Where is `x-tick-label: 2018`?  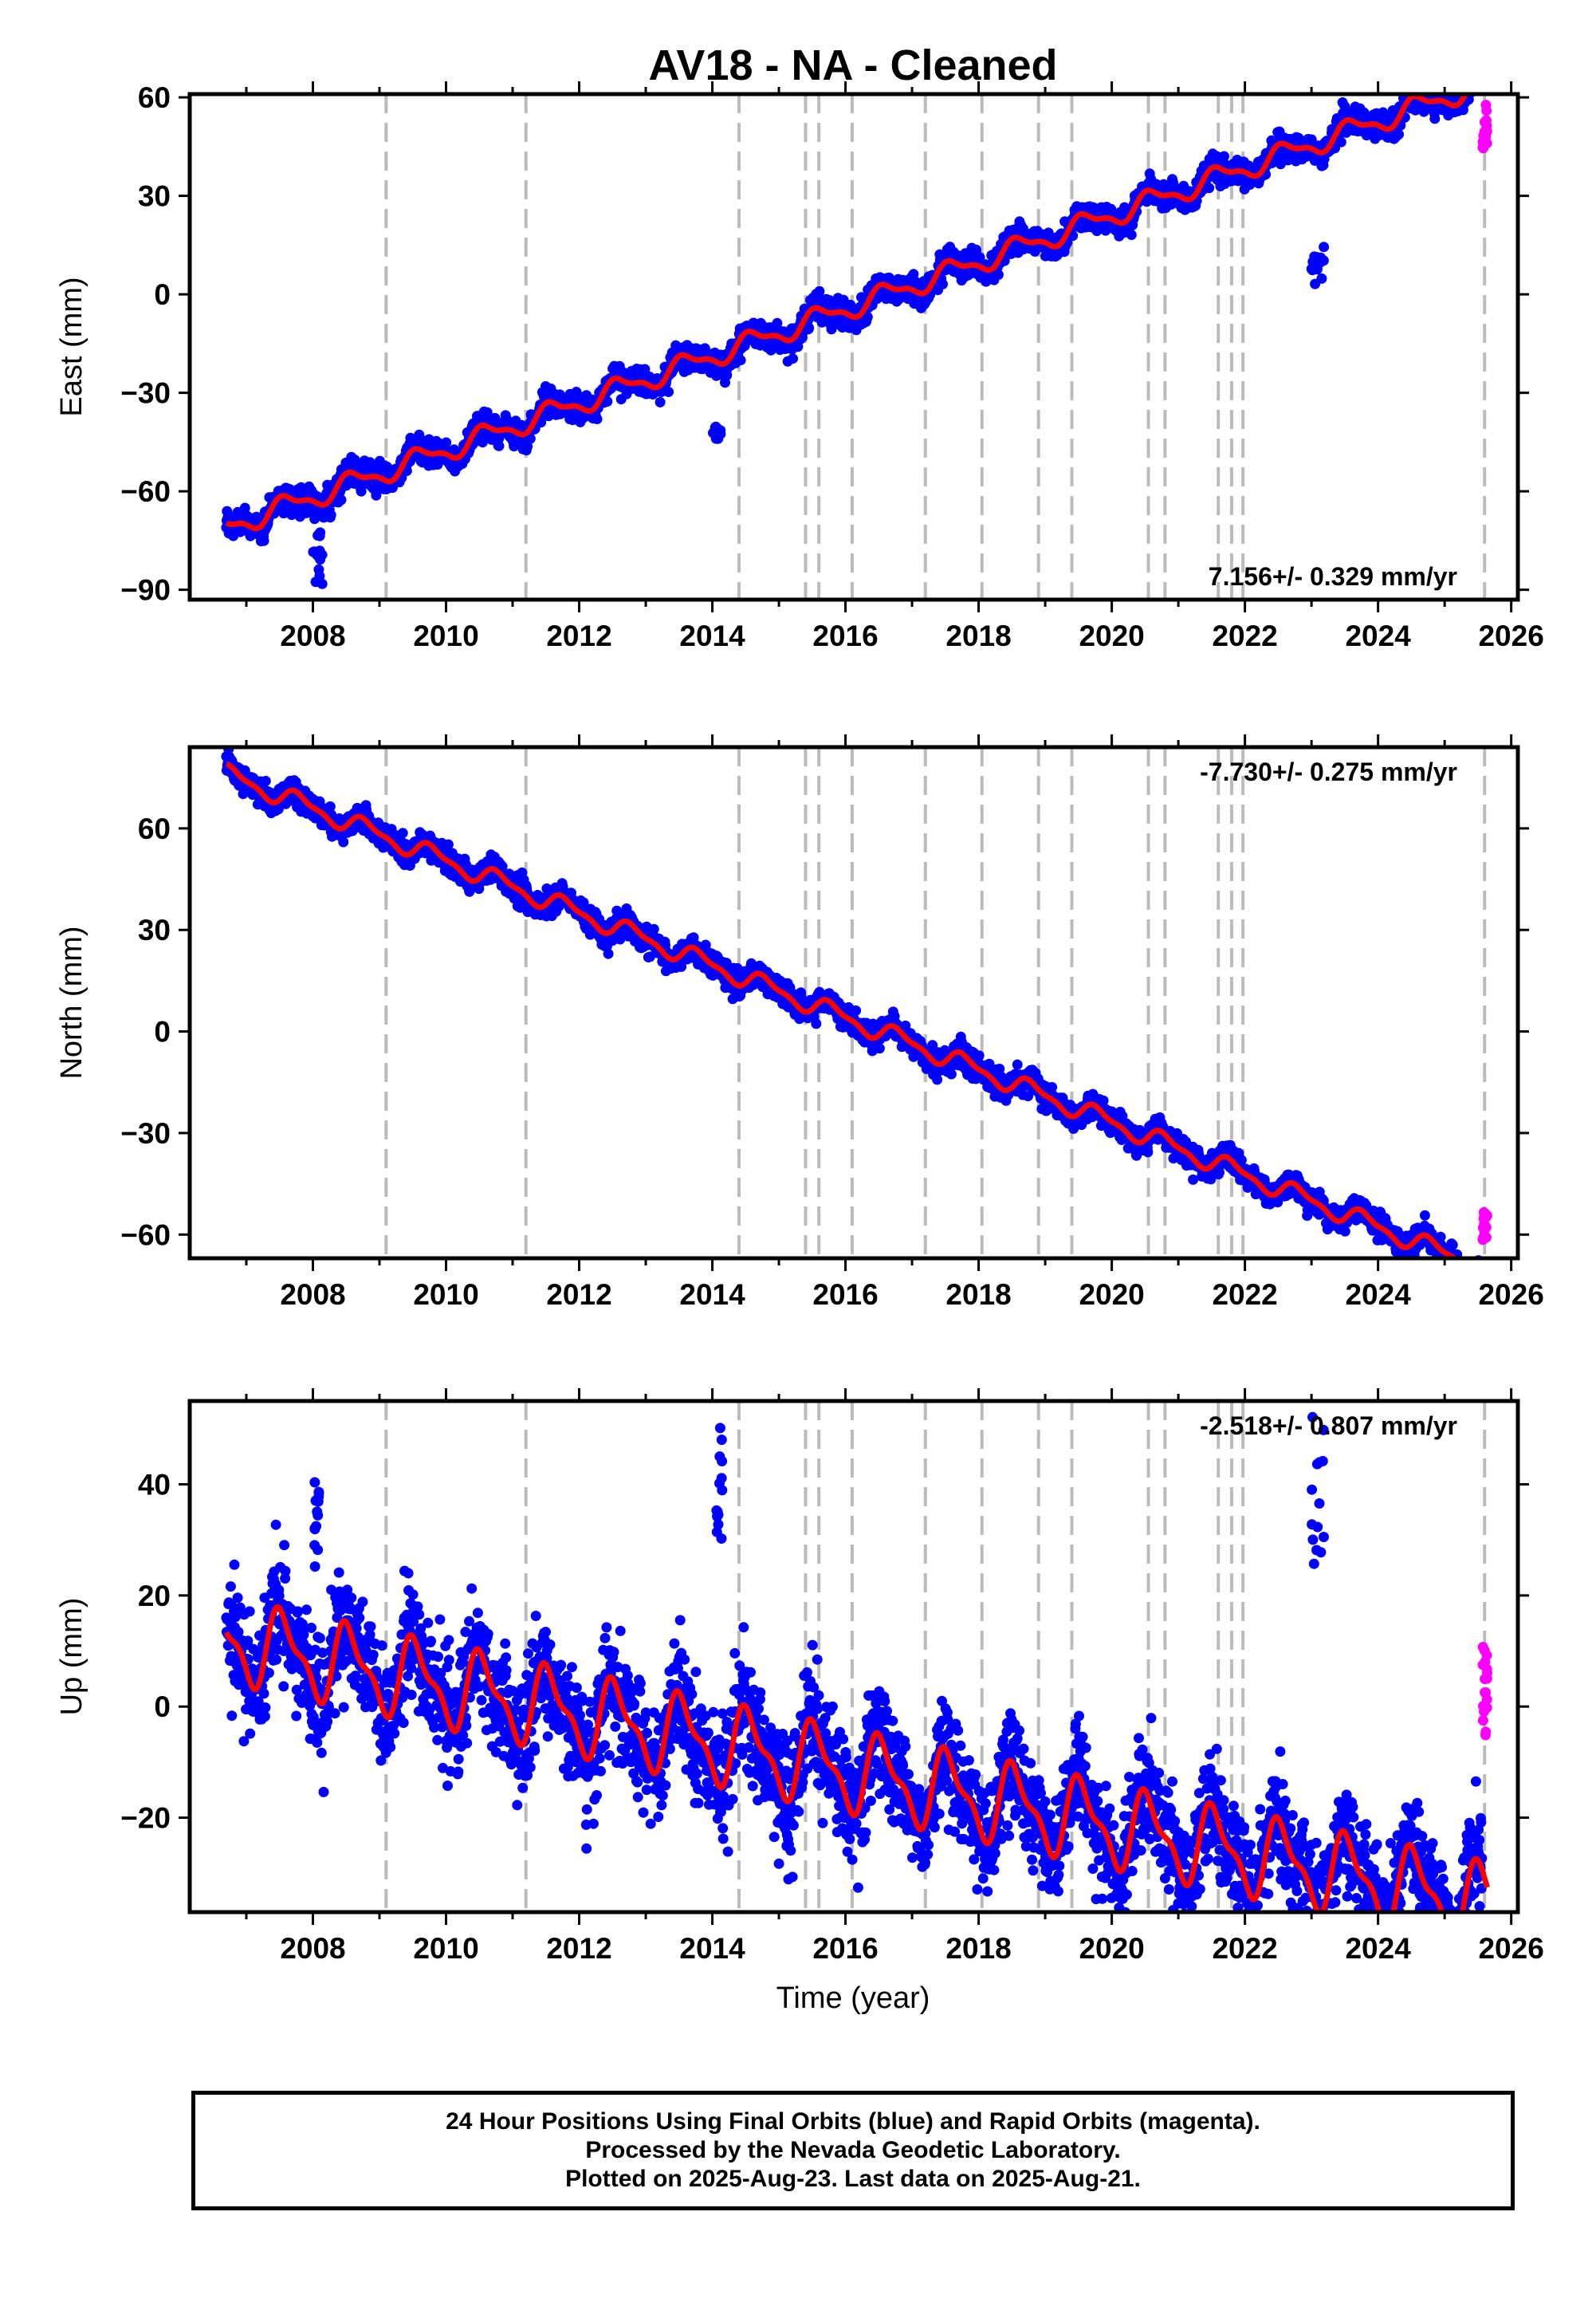 x-tick-label: 2018 is located at coordinates (978, 636).